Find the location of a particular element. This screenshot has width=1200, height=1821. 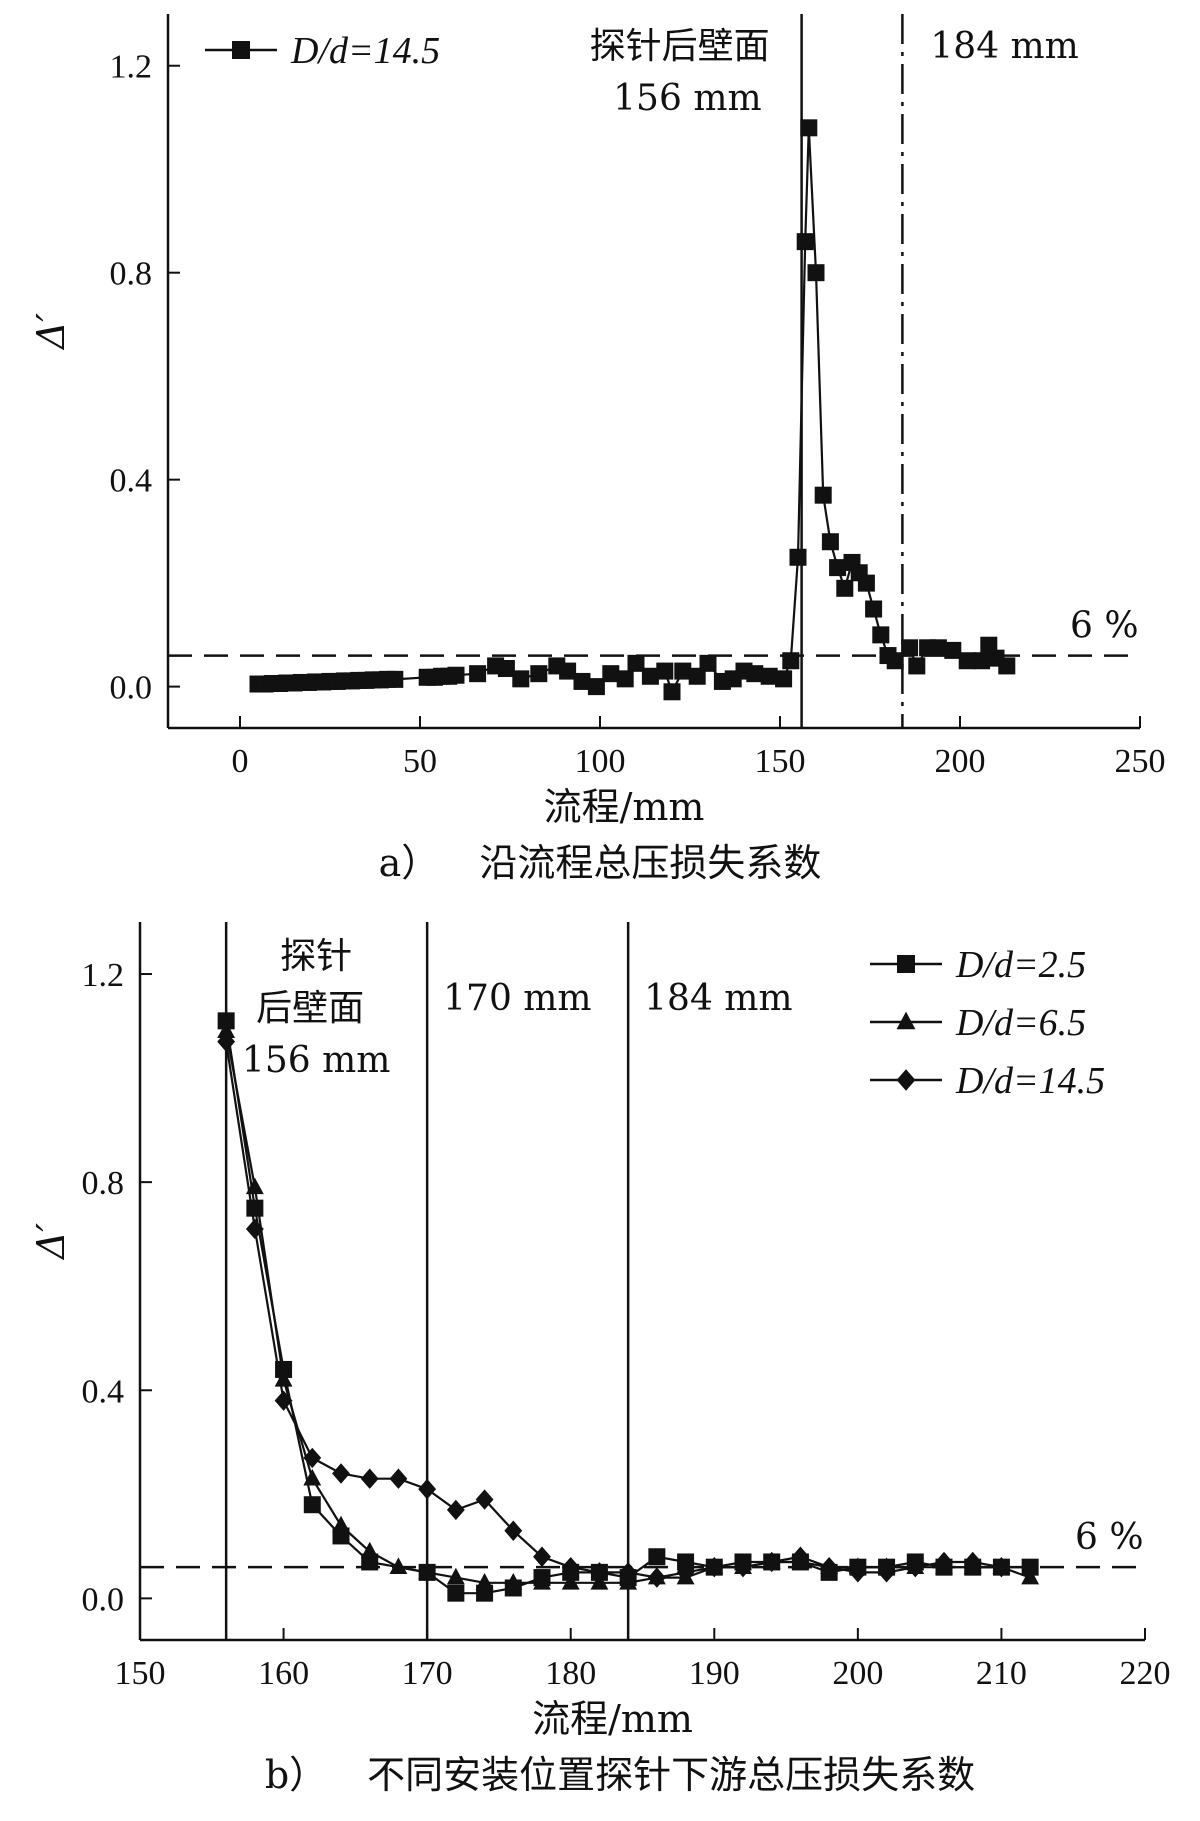

x-tick-label: 190 is located at coordinates (714, 1673).